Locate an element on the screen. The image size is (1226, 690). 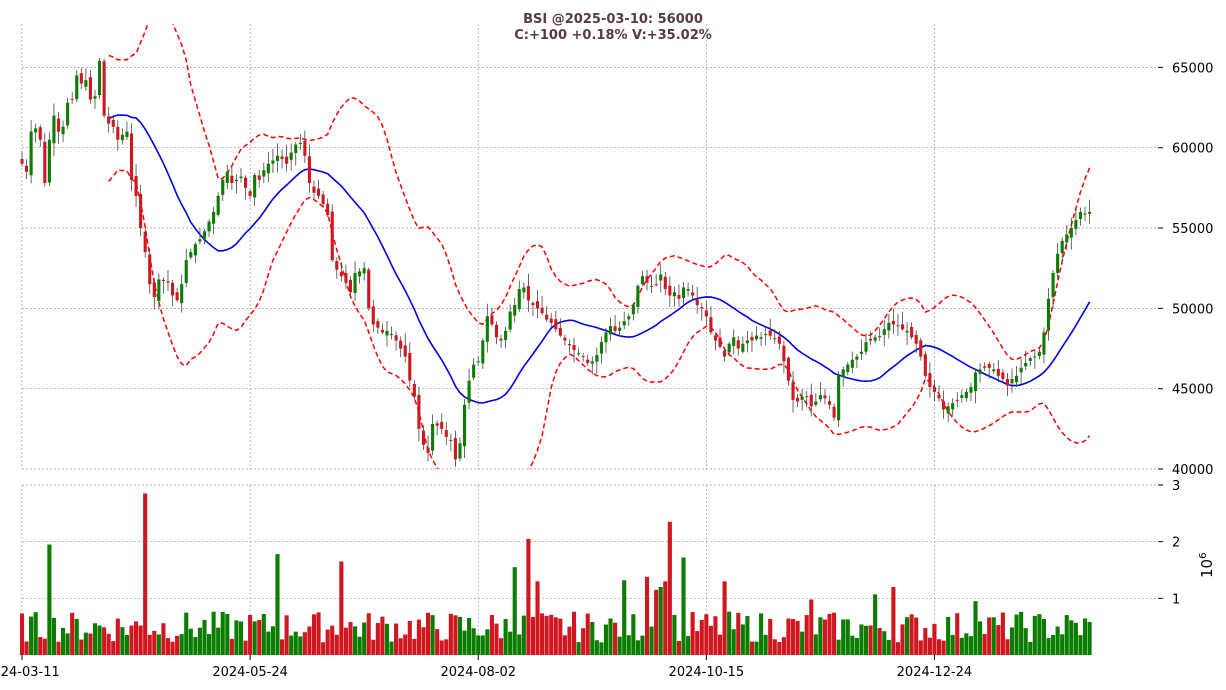
chart-title: BSI @2025-03-10: 56000 is located at coordinates (613, 19).